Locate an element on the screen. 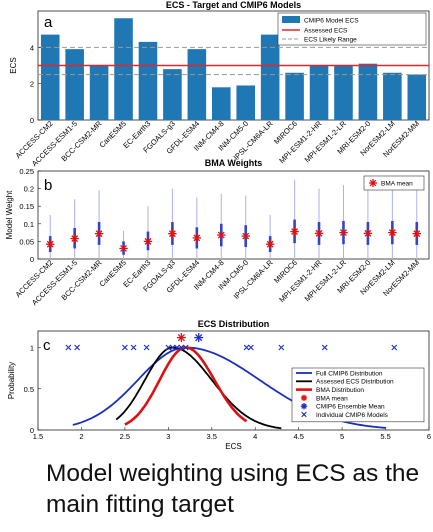  legend-label: Assessed ECS is located at coordinates (326, 31).